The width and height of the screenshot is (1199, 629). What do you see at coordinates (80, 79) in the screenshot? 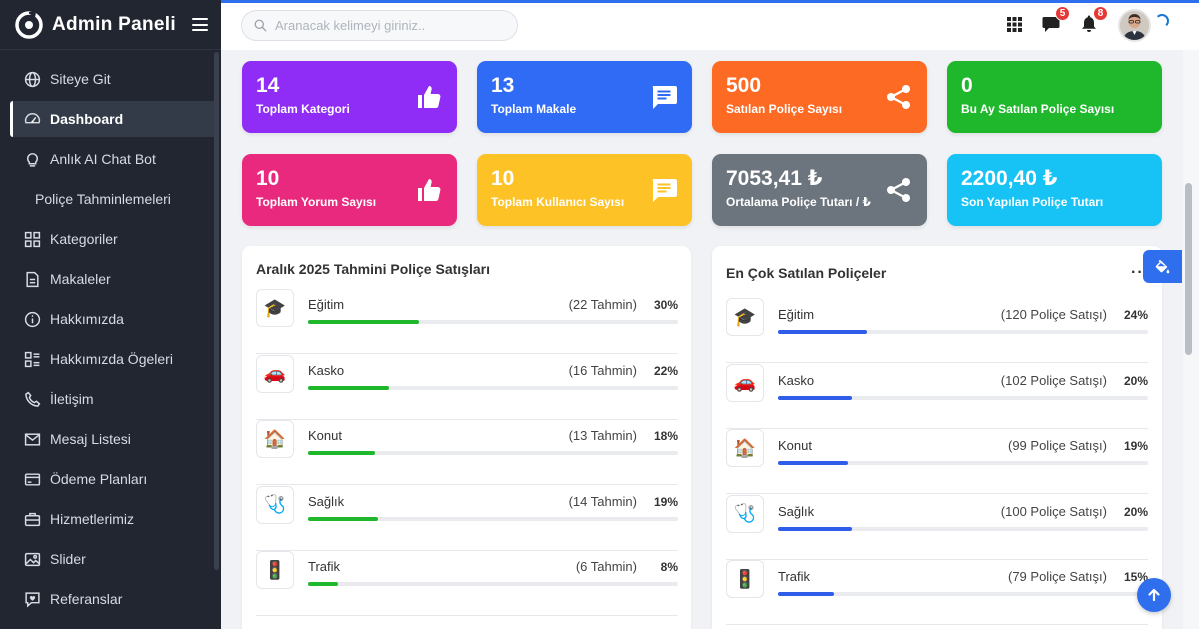
I see `sidebar-item-label: Siteye Git` at bounding box center [80, 79].